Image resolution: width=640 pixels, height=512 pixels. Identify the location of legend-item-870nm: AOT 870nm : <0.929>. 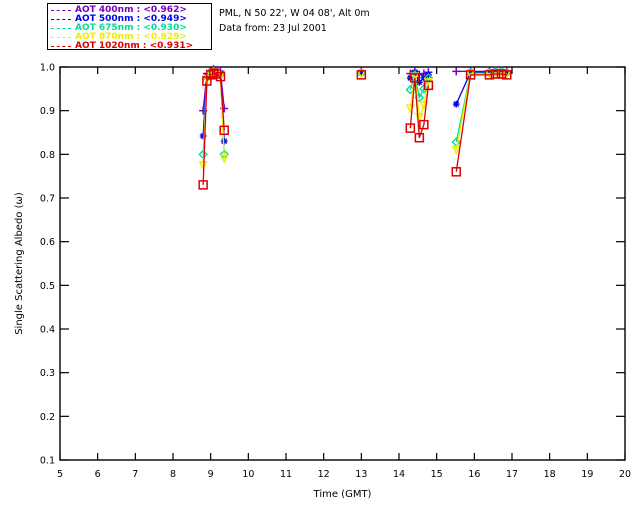
(129, 37).